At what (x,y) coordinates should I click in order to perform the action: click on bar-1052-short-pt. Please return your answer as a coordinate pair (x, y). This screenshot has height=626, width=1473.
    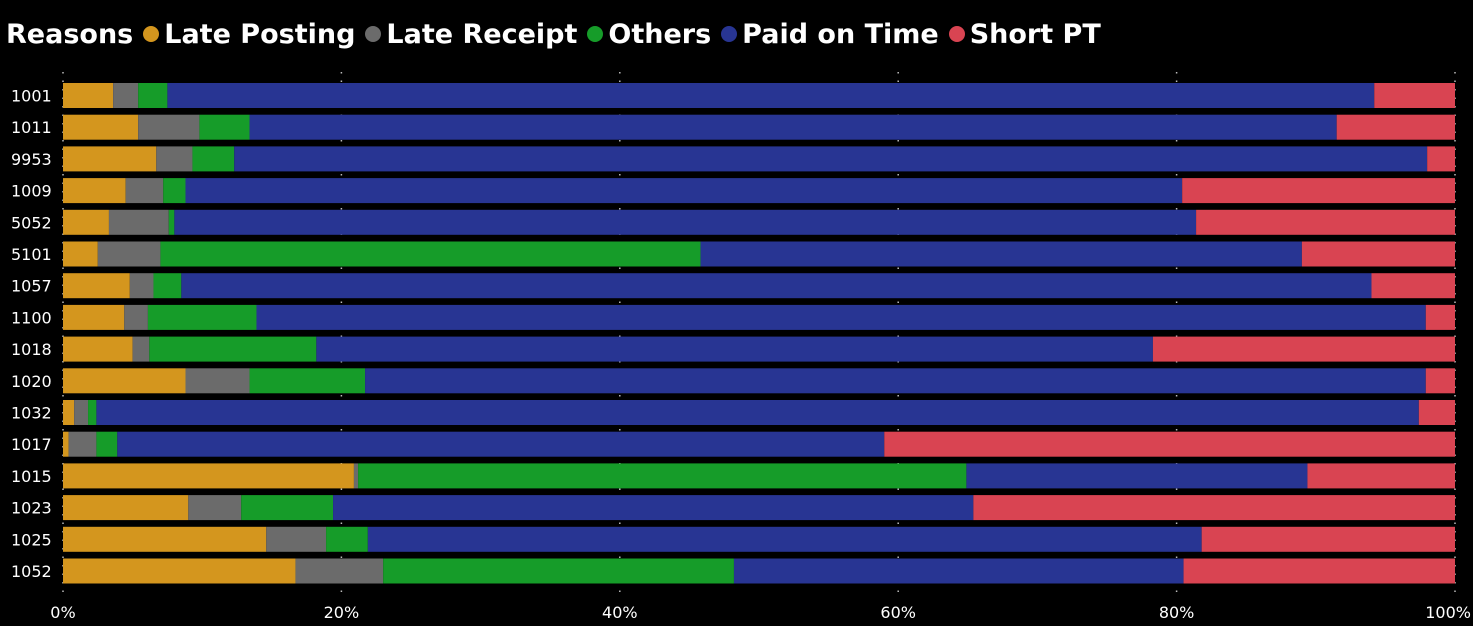
    Looking at the image, I should click on (1319, 571).